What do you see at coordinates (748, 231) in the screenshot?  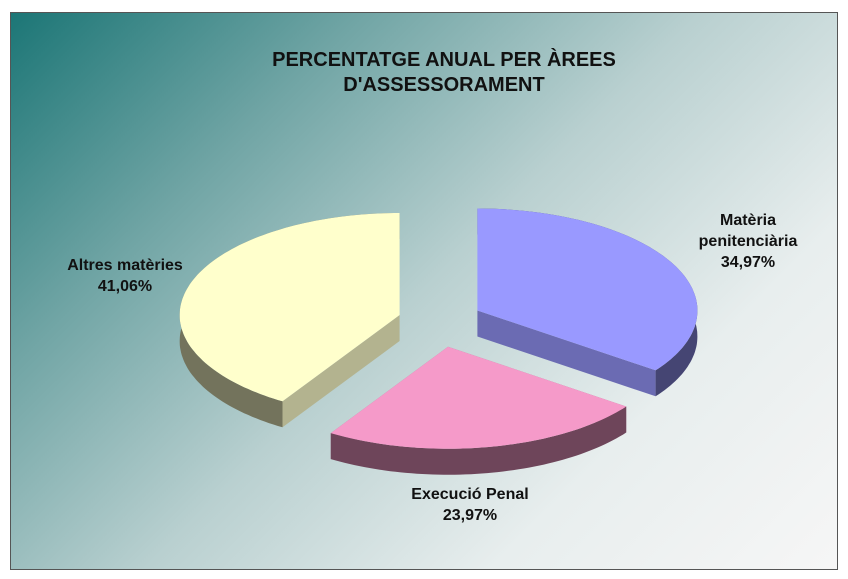 I see `slice-category-label: Matèria penitenciària` at bounding box center [748, 231].